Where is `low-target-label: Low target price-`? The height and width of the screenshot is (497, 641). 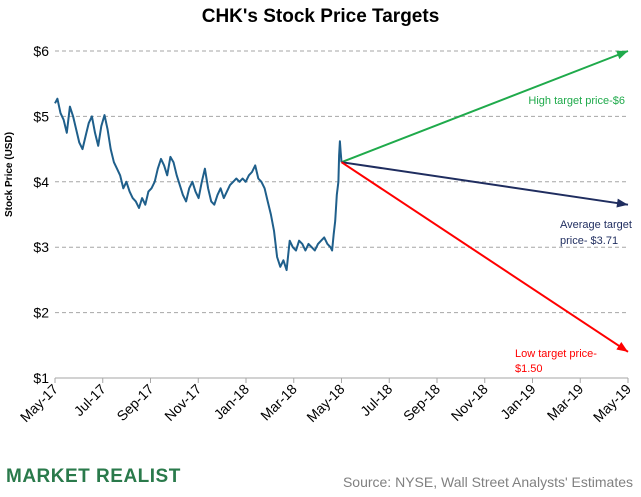
low-target-label: Low target price- is located at coordinates (556, 354).